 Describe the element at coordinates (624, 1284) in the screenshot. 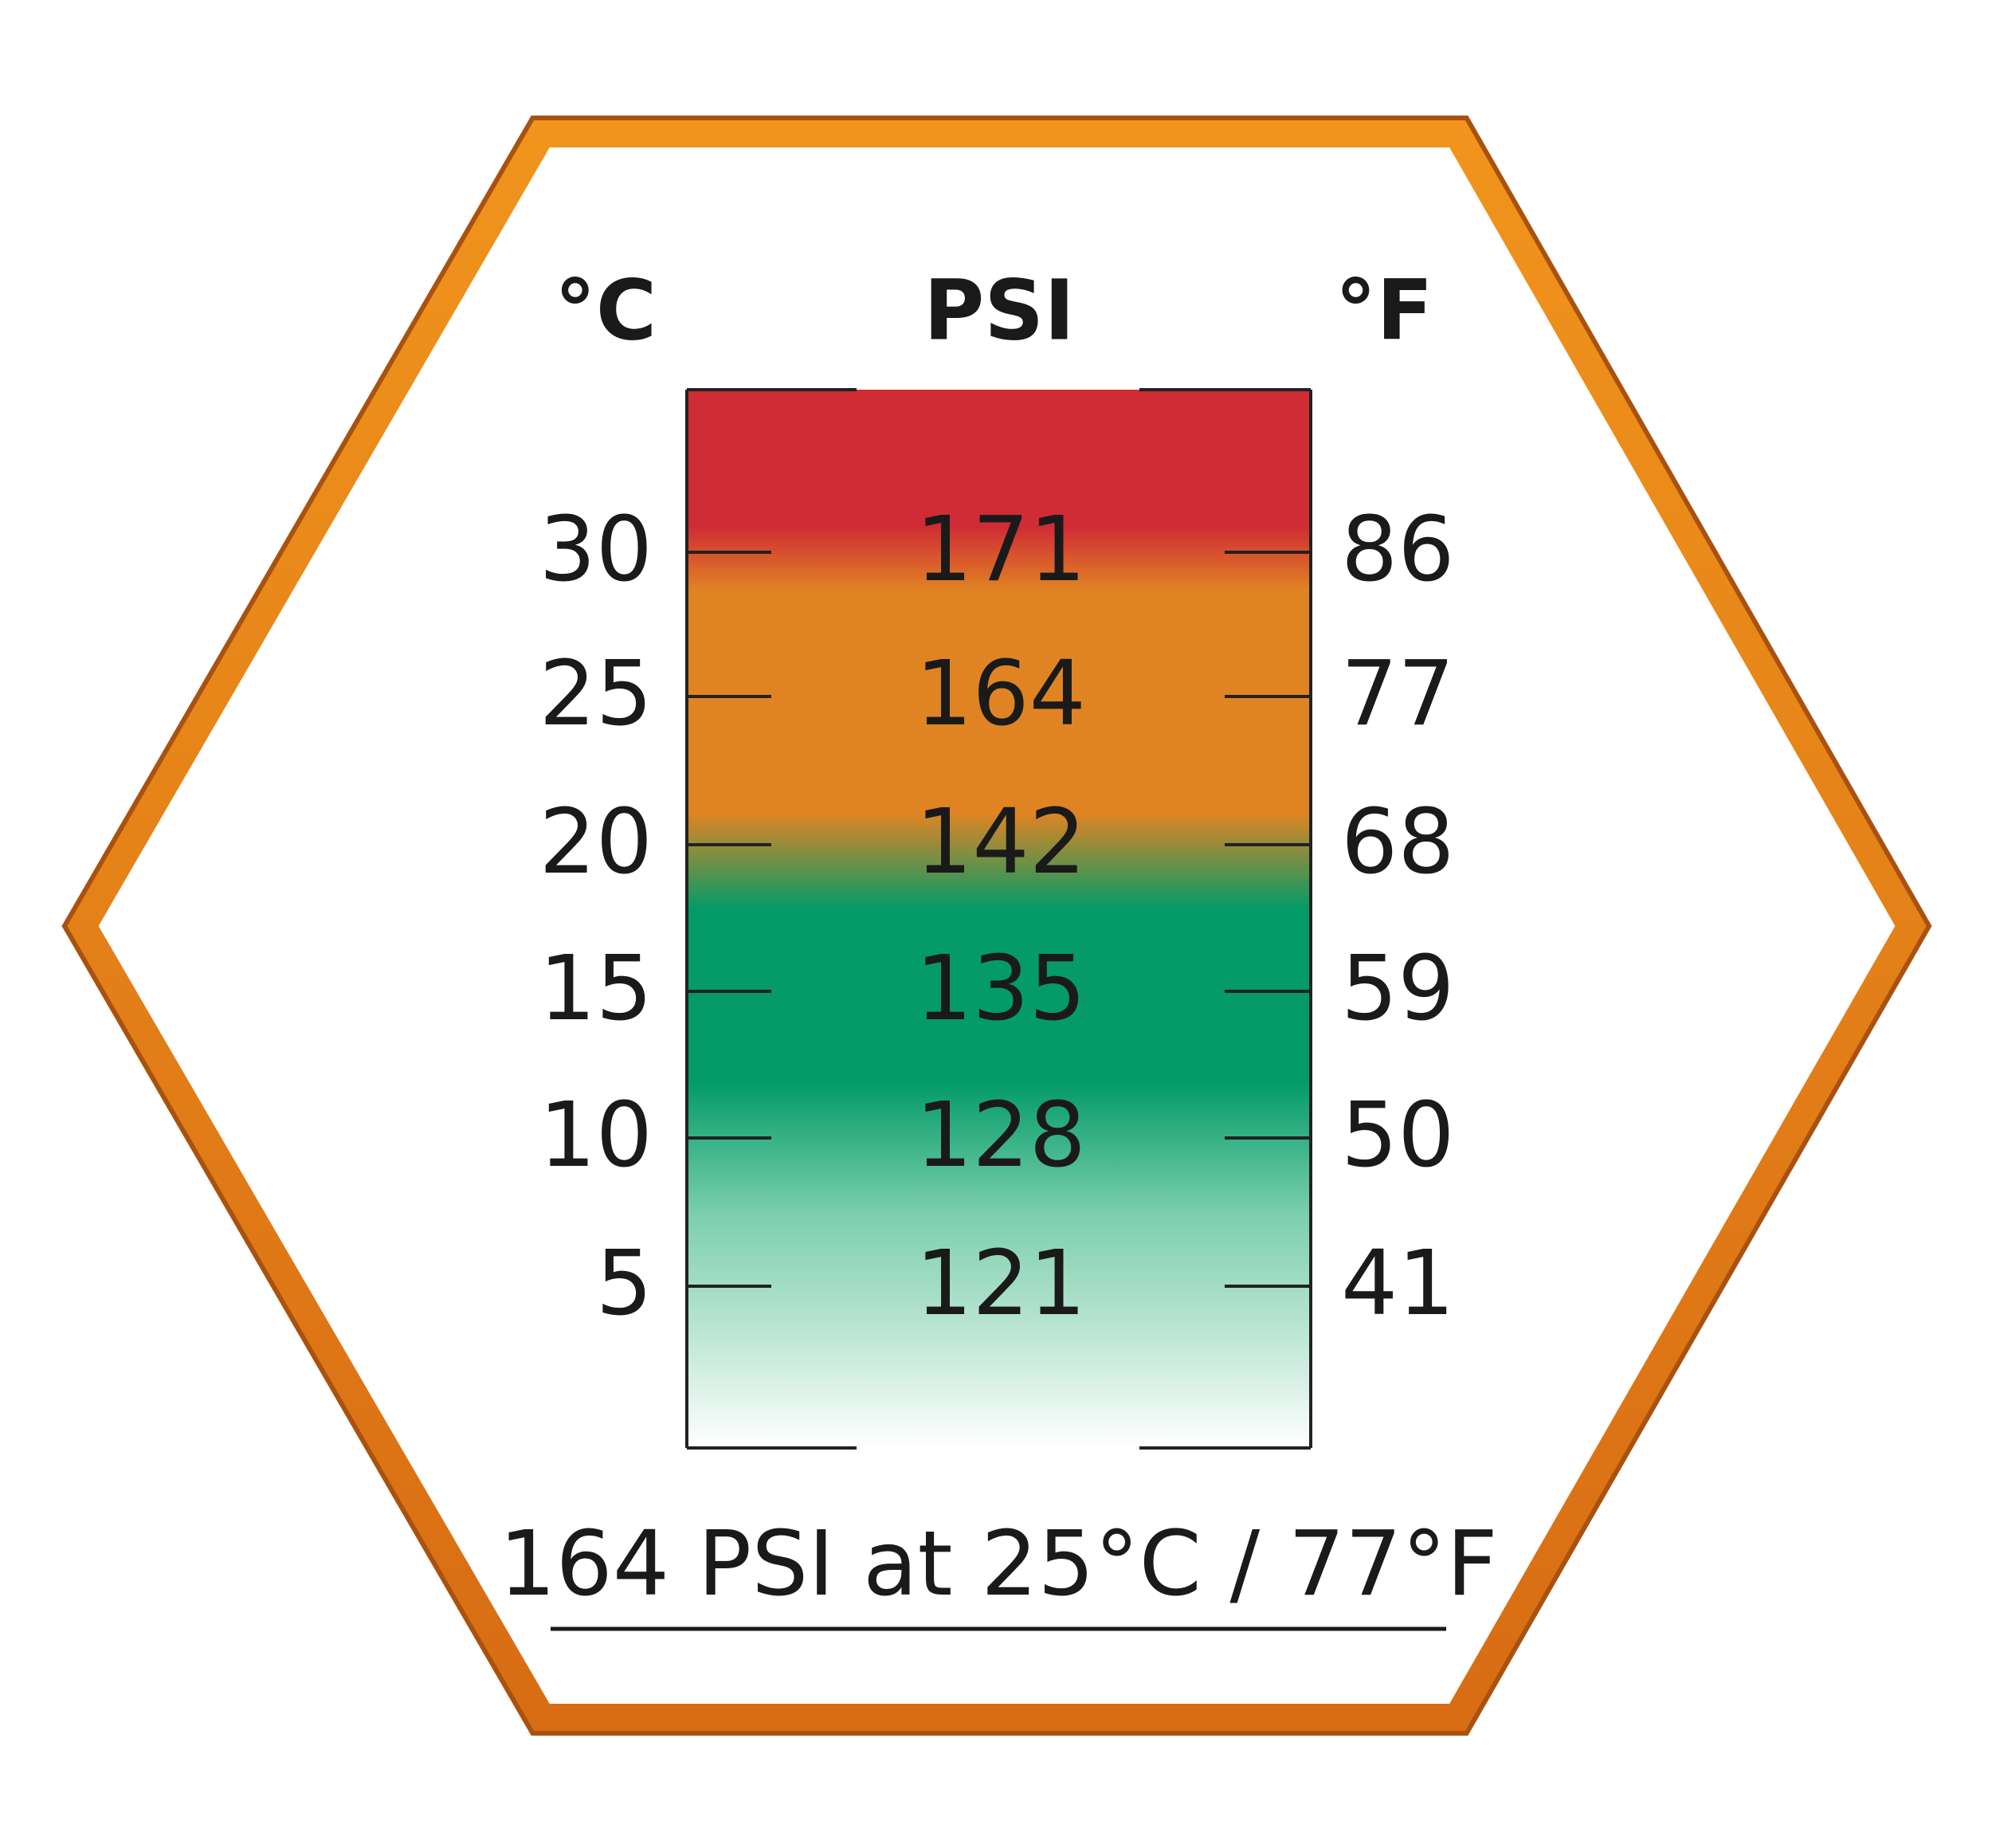

I see `celsius-value: 5` at that location.